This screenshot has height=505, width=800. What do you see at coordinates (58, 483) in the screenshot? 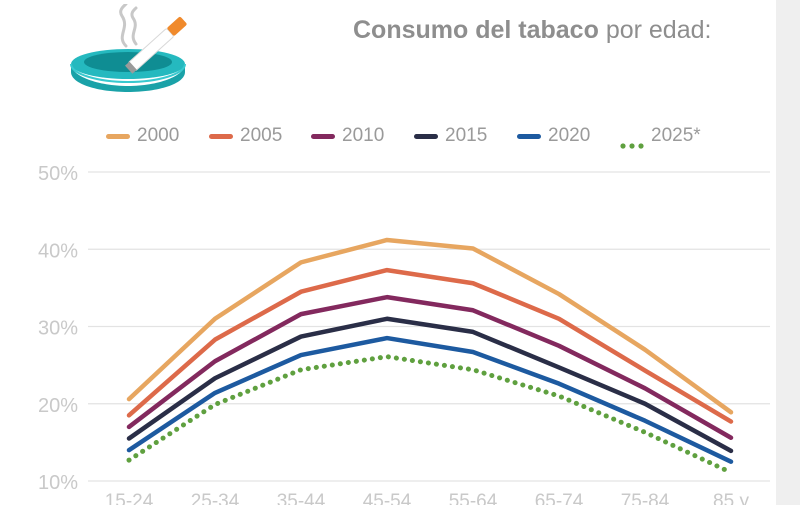
I see `y-tick-label: 10%` at bounding box center [58, 483].